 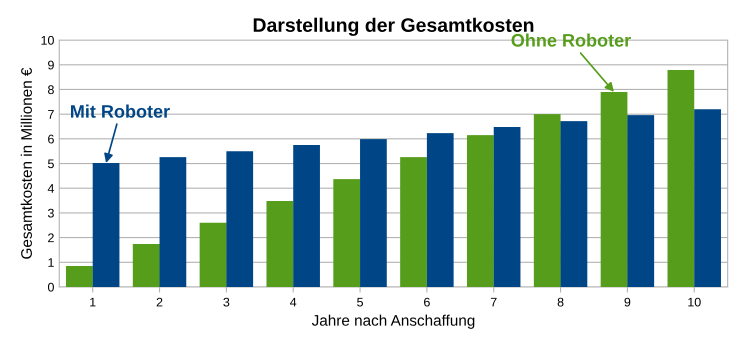 What do you see at coordinates (360, 302) in the screenshot?
I see `x-tick-label: 5` at bounding box center [360, 302].